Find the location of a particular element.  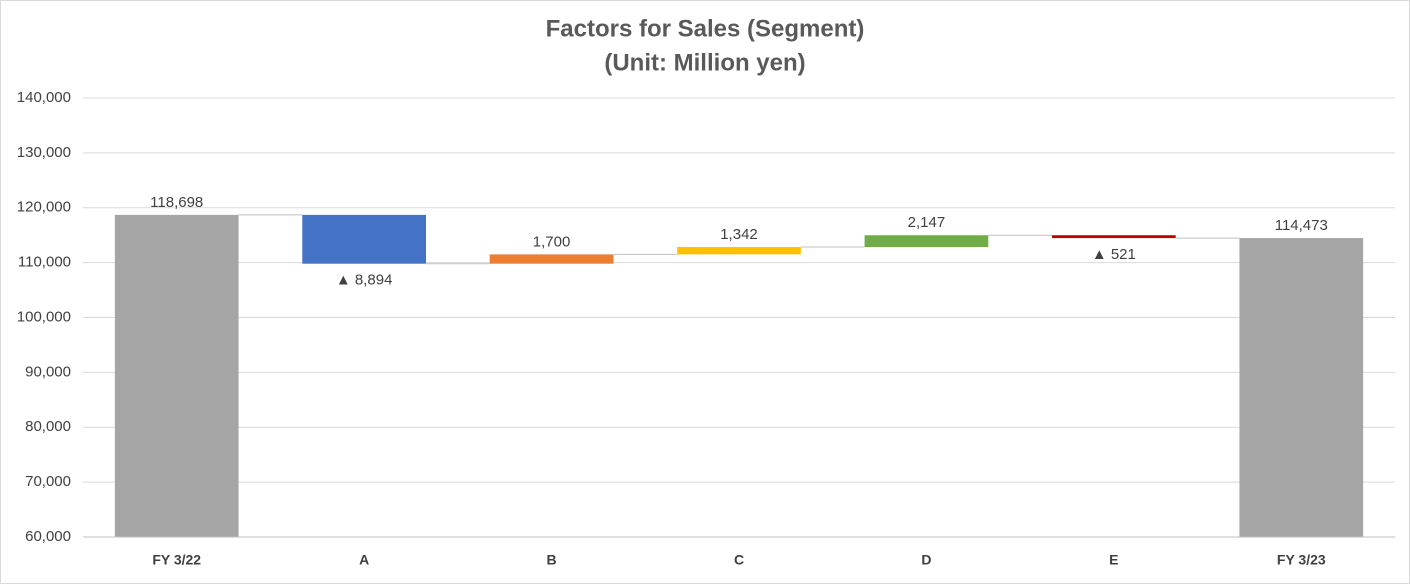

data-label: 2,147 is located at coordinates (927, 222).